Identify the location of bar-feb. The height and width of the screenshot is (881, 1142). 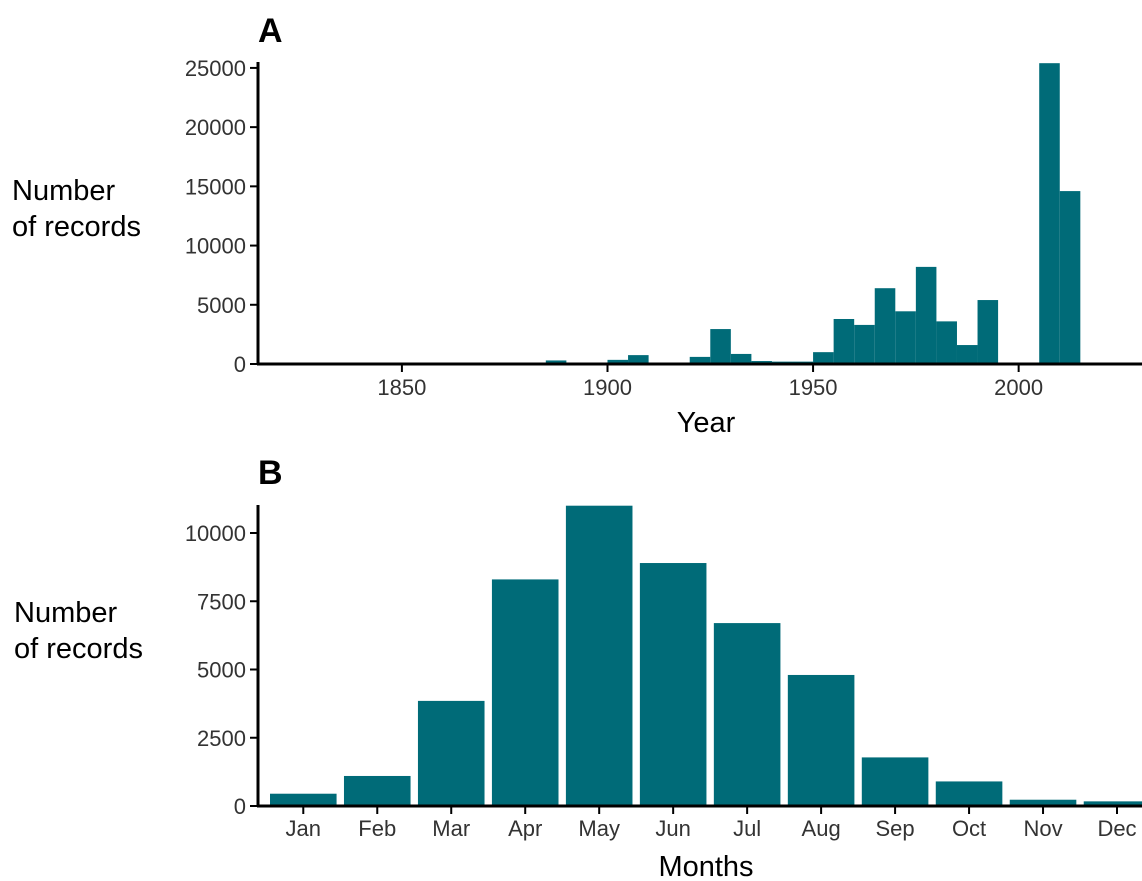
(377, 790).